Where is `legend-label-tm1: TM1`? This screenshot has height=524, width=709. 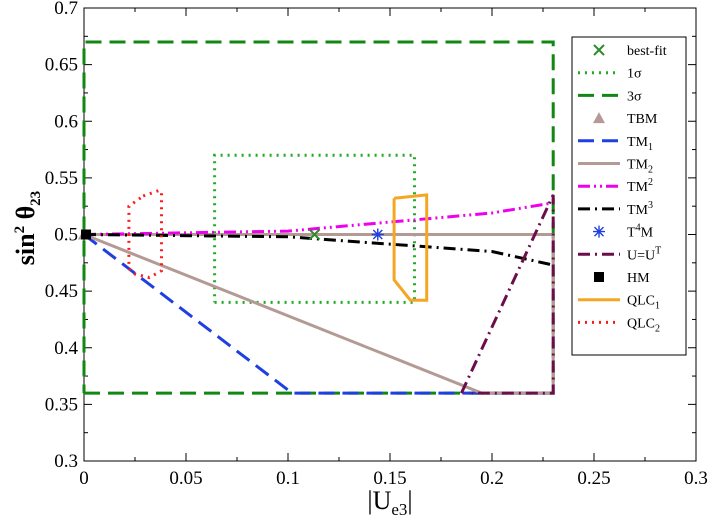
legend-label-tm1: TM1 is located at coordinates (640, 144).